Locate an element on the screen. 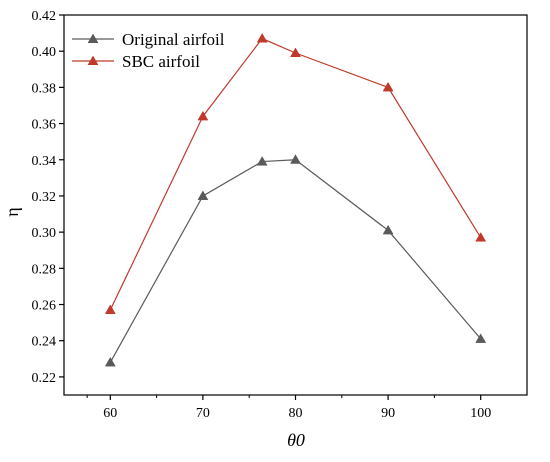  y-tick-label: 0.42 is located at coordinates (44, 16).